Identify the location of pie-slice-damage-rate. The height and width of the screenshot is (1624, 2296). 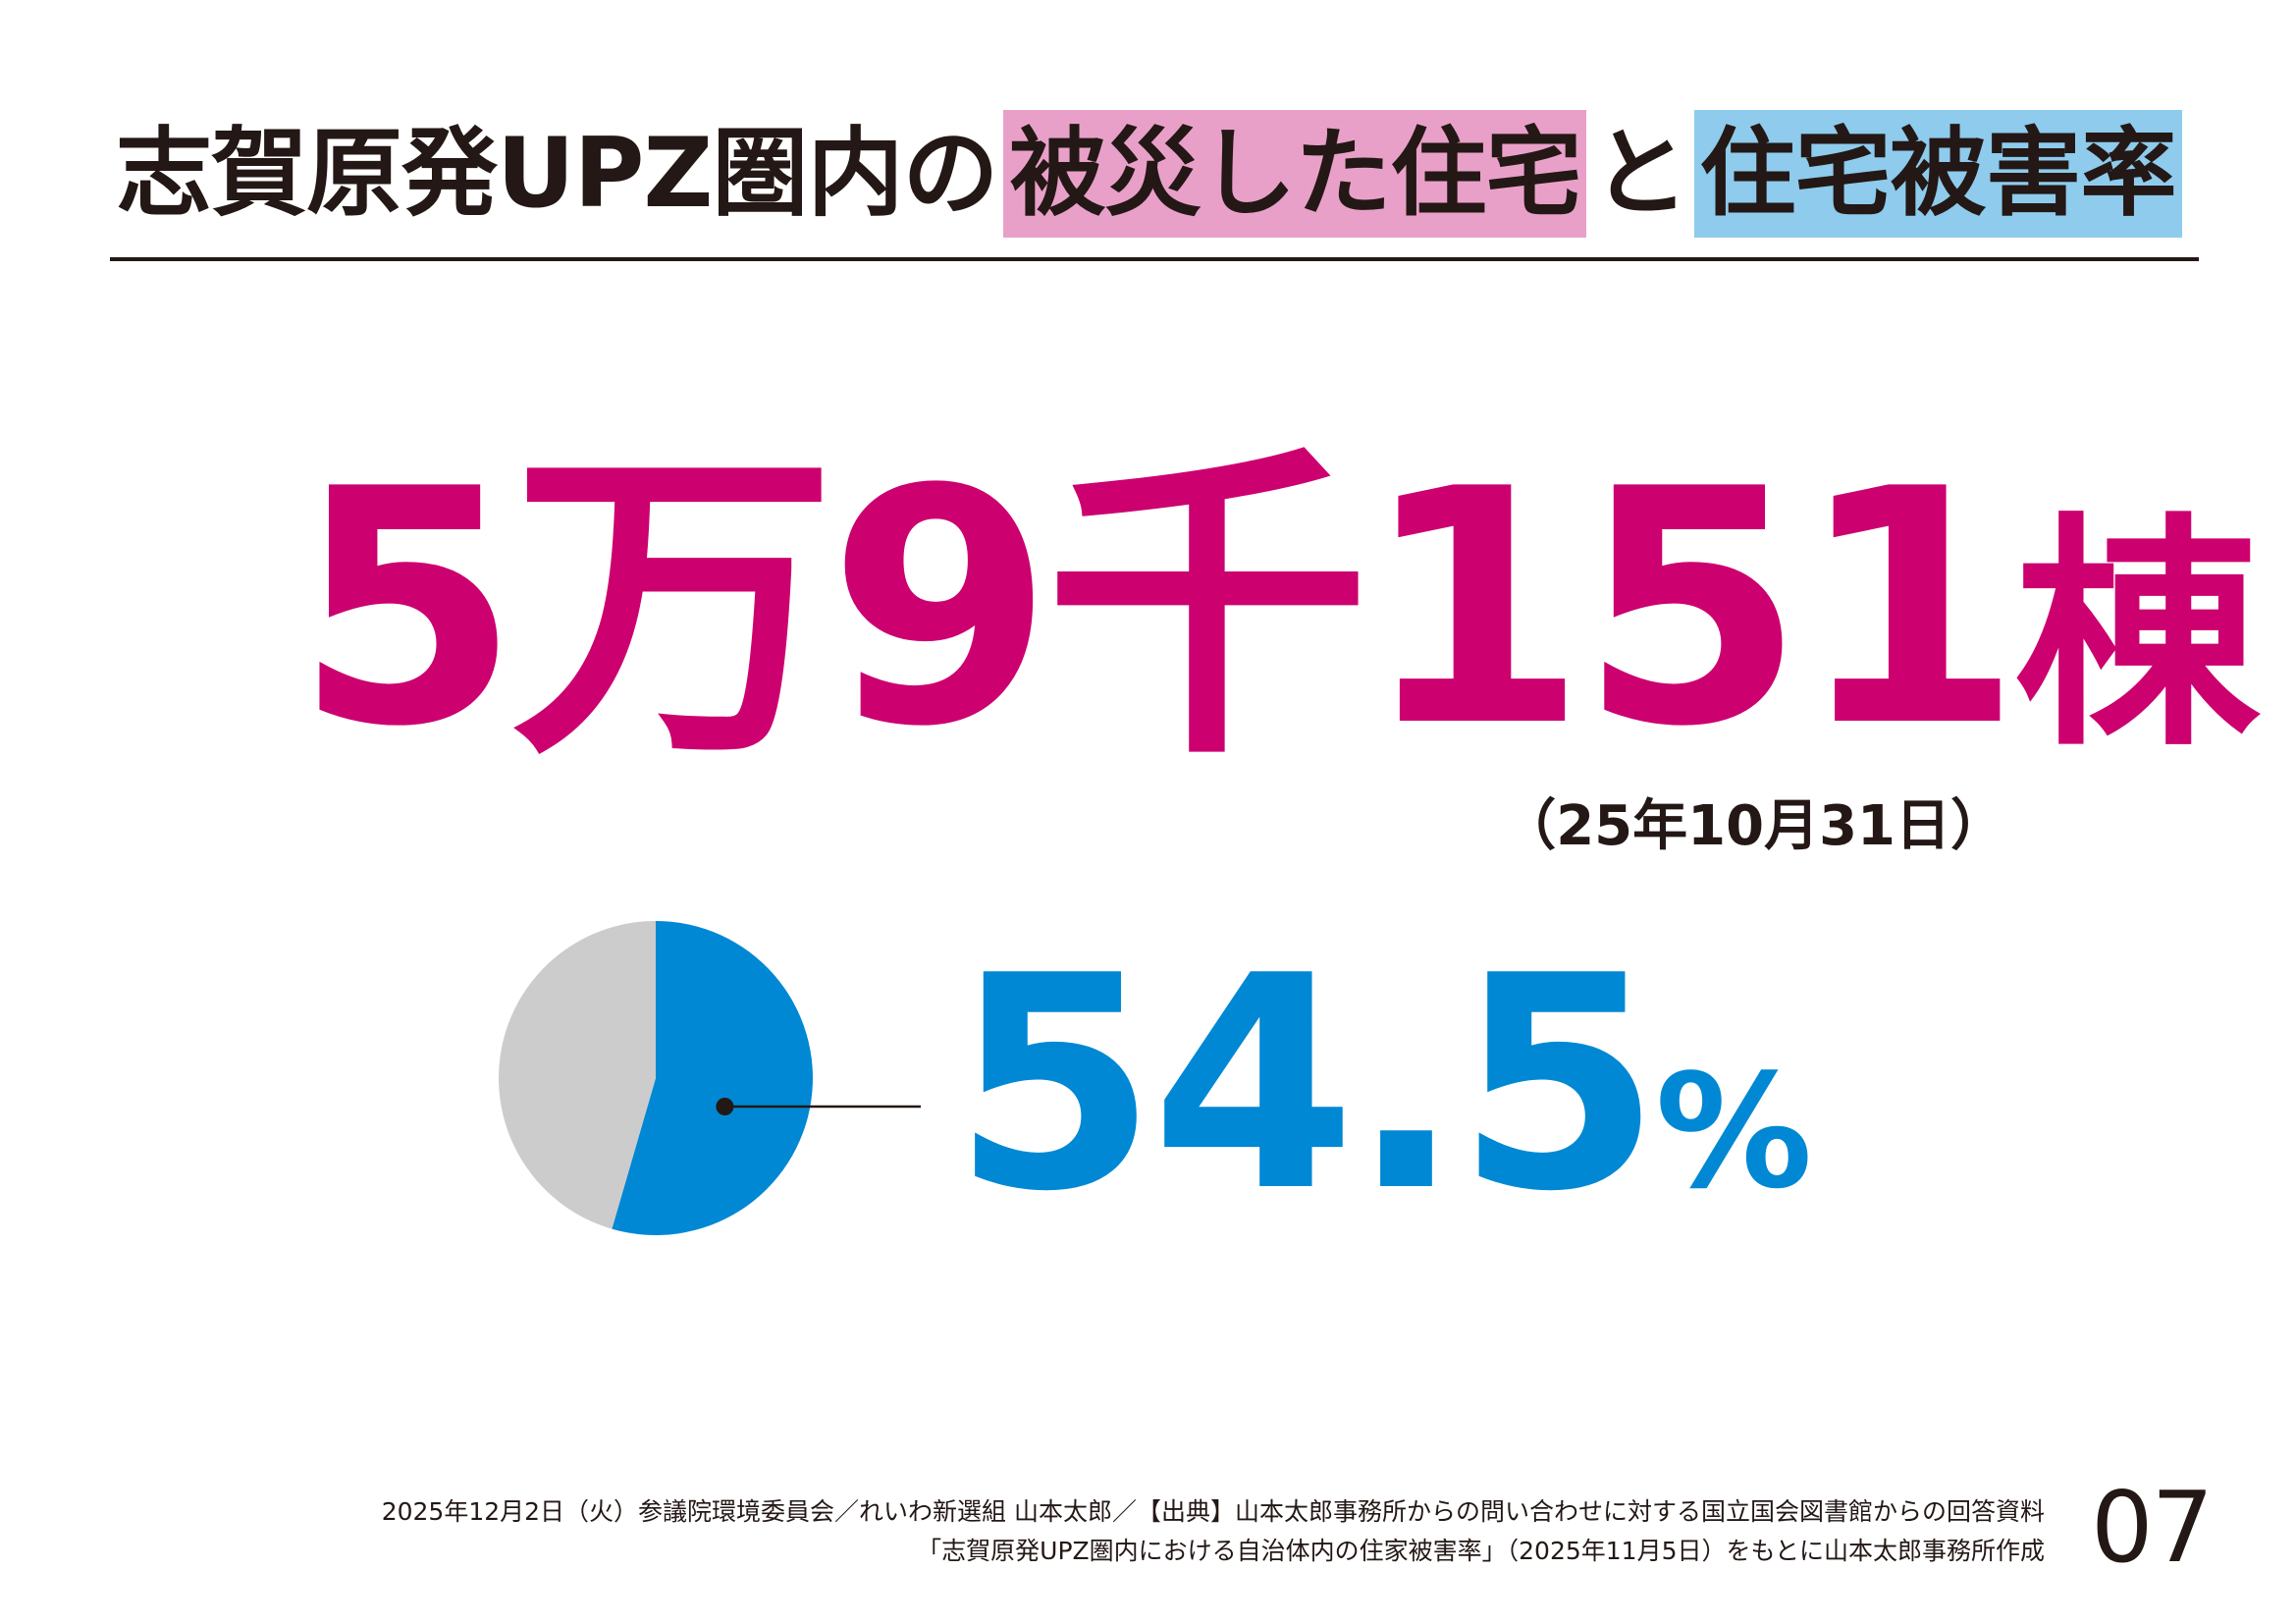
(713, 1078).